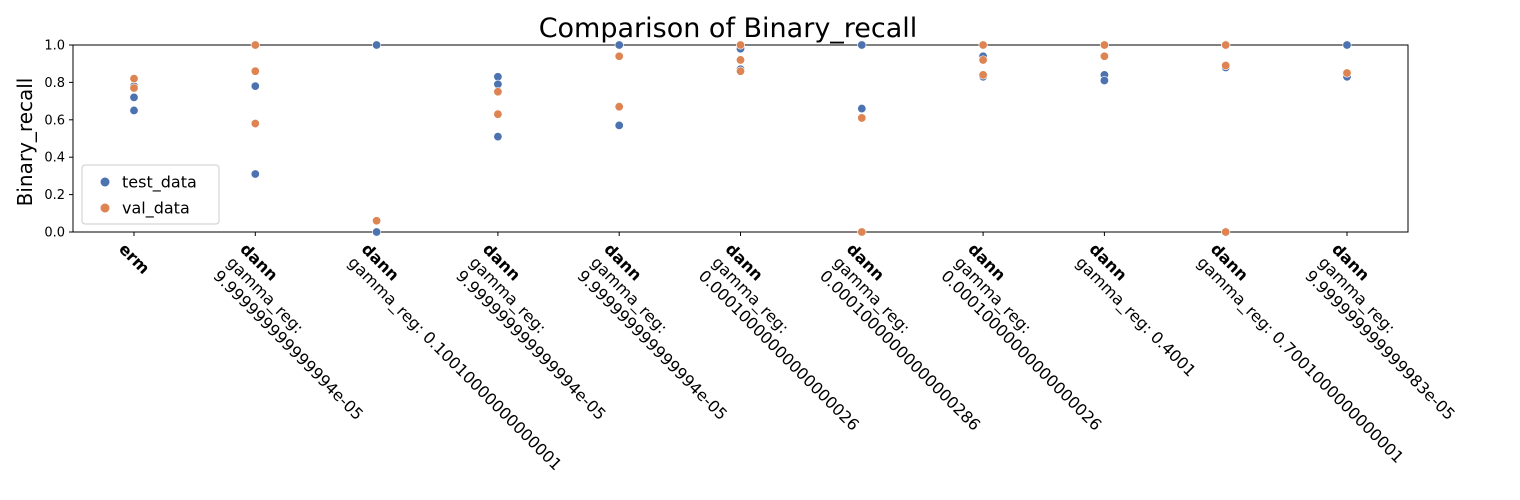  Describe the element at coordinates (54, 120) in the screenshot. I see `y-tick-label: 0.6` at that location.